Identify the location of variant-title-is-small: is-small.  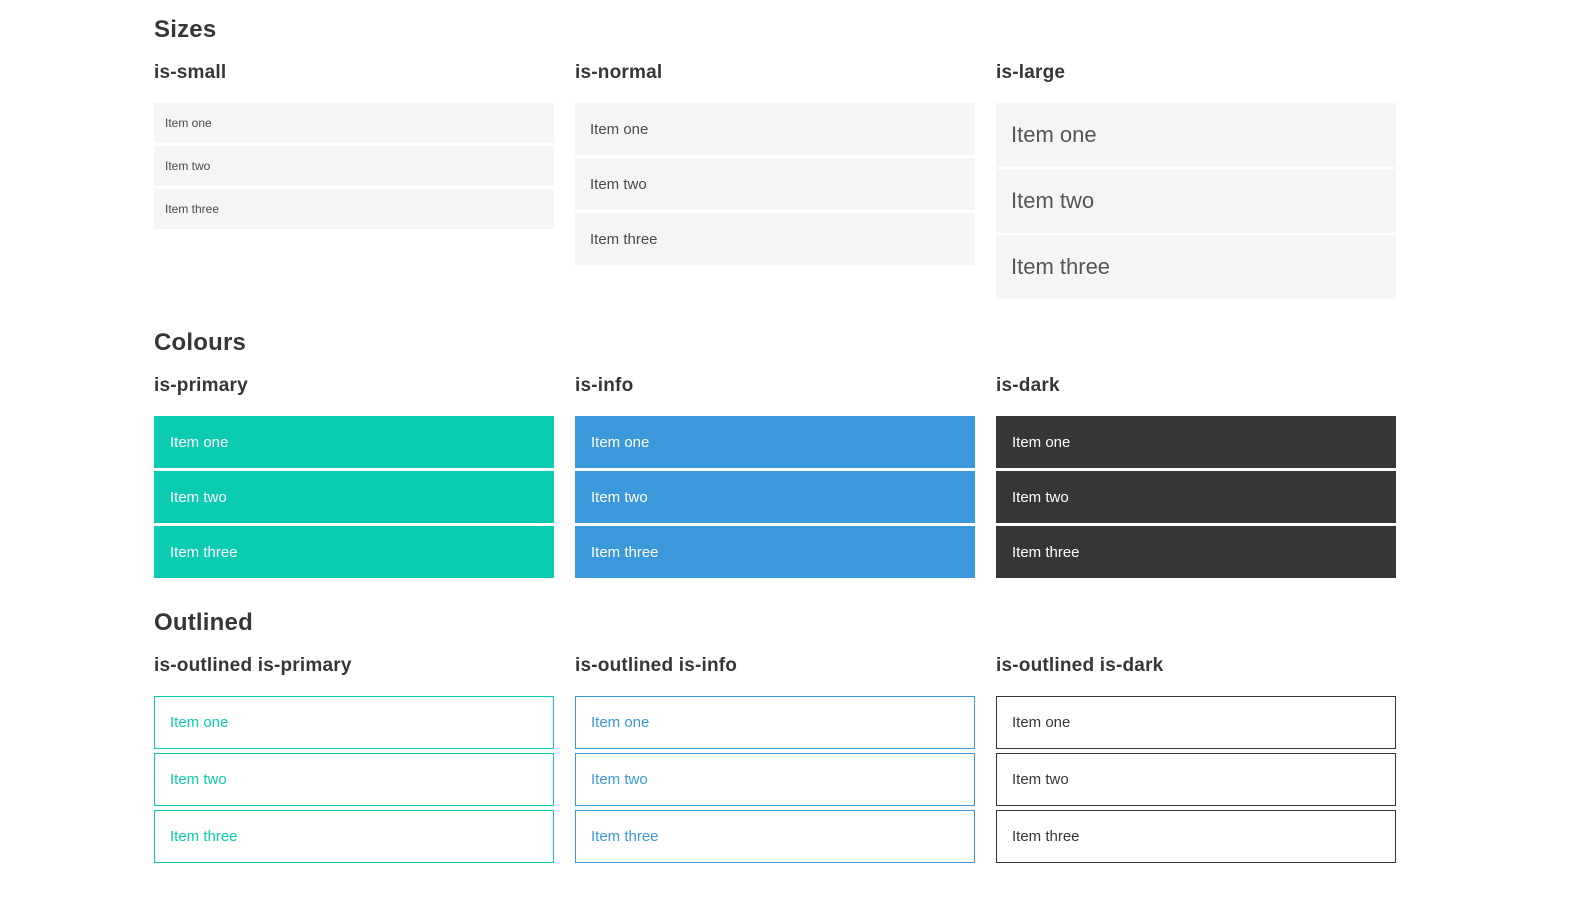
(190, 72).